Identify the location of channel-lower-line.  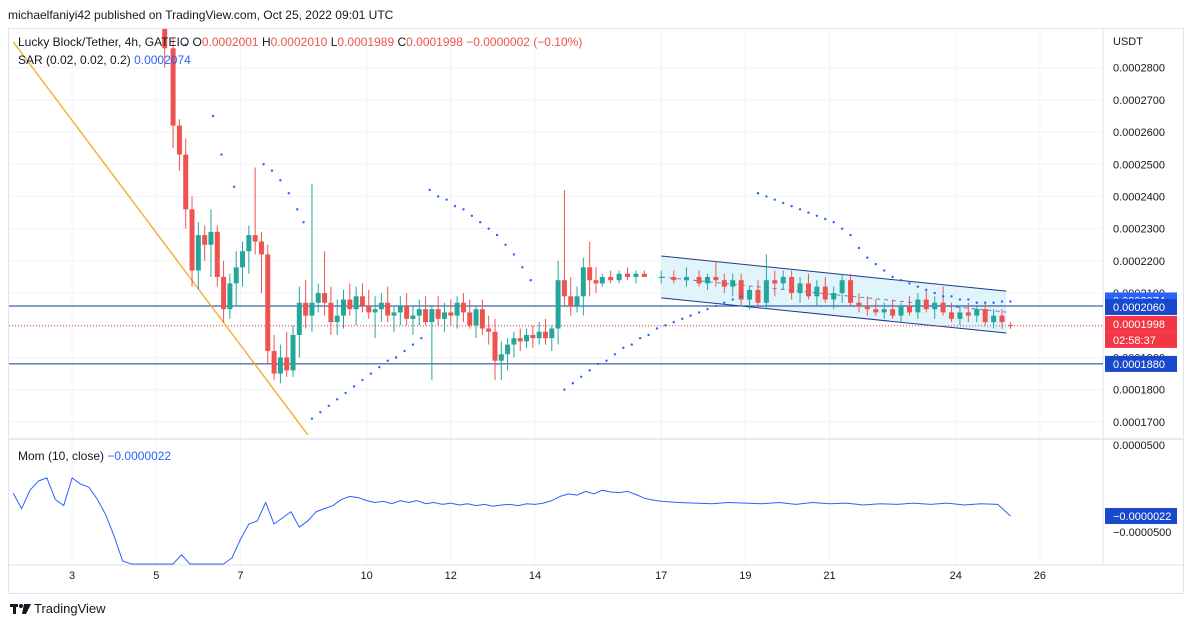
(834, 315).